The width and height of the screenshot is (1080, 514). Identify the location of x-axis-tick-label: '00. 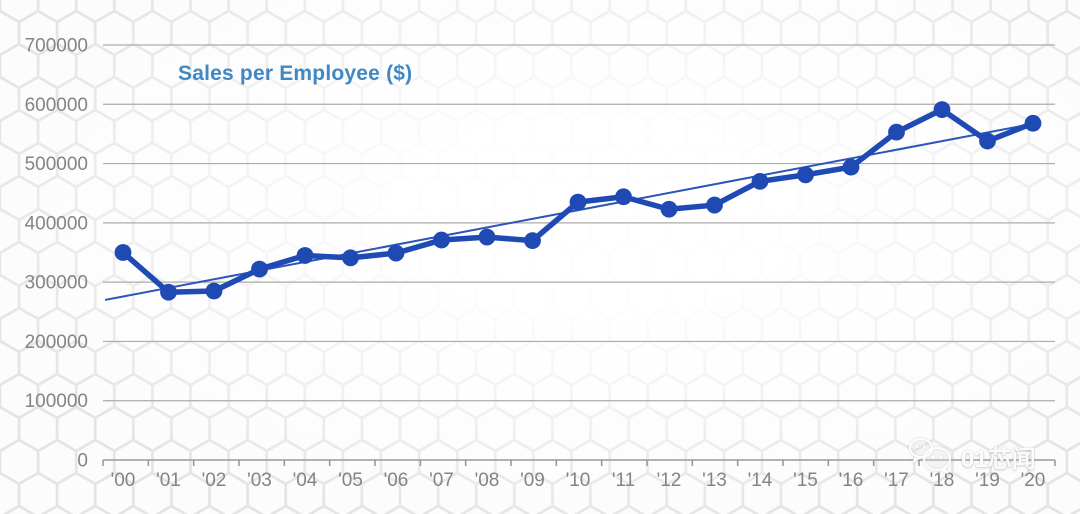
(123, 480).